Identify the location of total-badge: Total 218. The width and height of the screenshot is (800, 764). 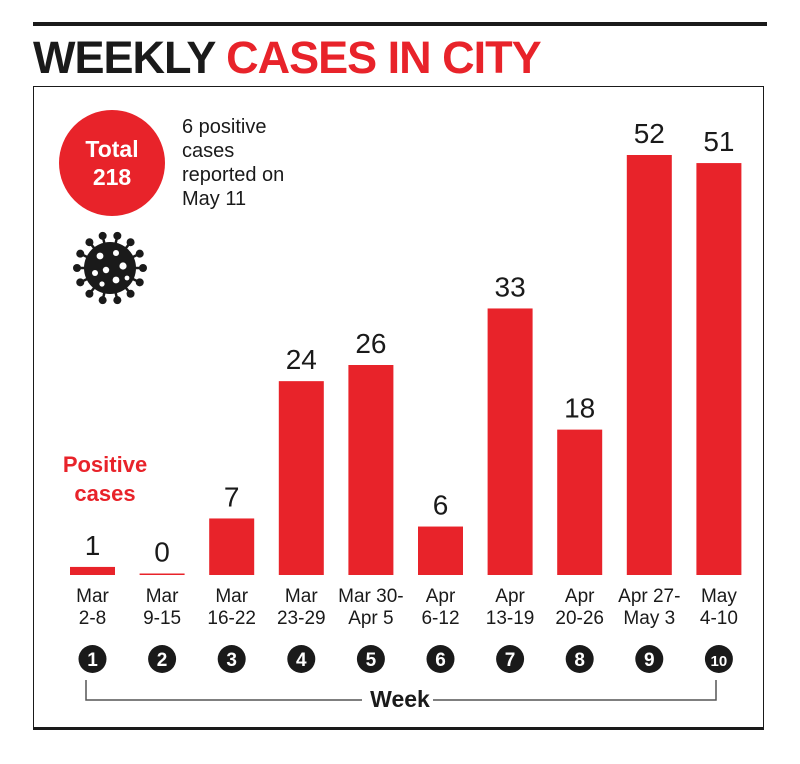
(112, 163).